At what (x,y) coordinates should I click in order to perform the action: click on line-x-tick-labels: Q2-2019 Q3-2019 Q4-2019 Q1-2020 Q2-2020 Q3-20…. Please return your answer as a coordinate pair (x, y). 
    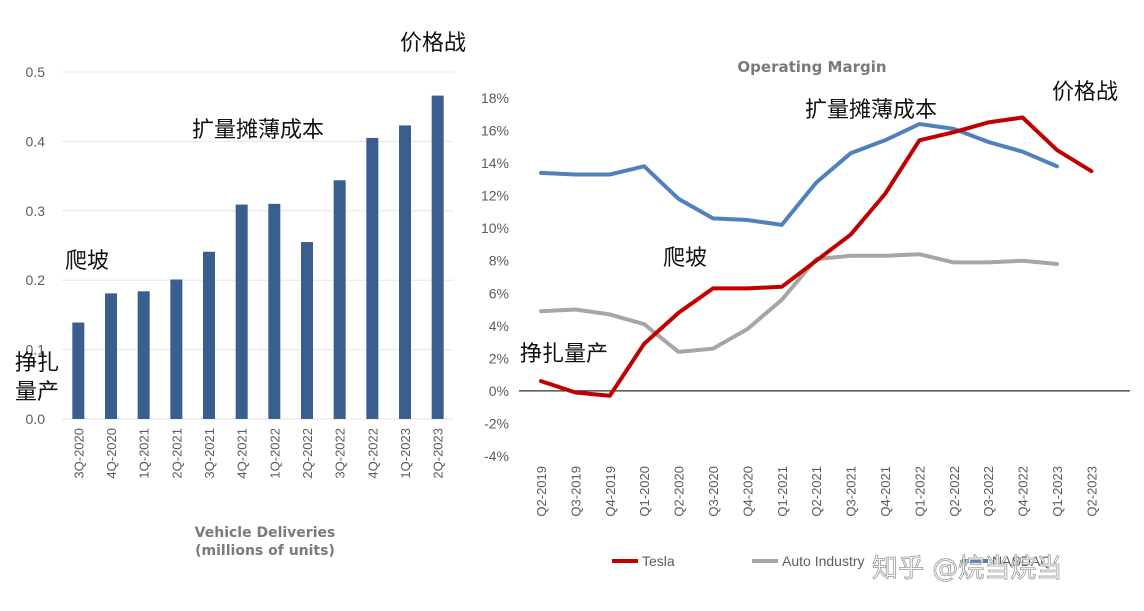
    Looking at the image, I should click on (816, 491).